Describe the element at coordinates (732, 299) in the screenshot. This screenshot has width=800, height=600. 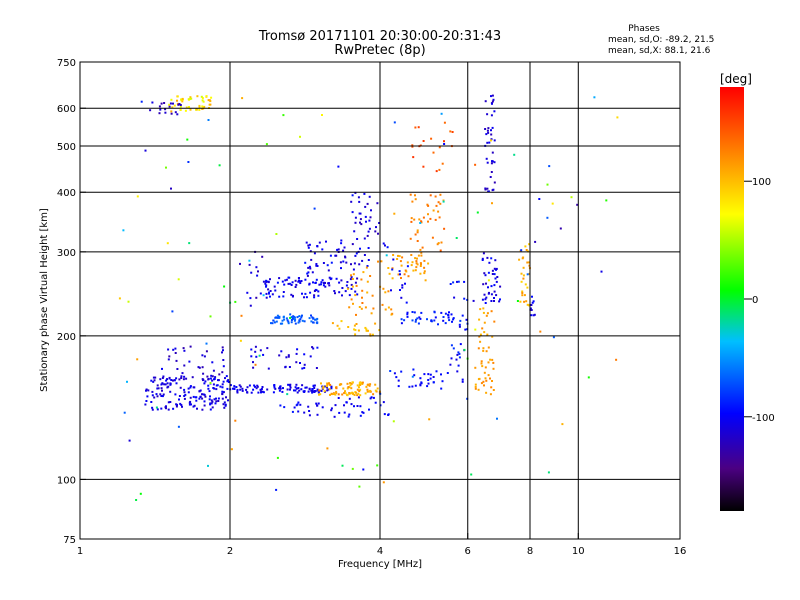
I see `colorbar` at that location.